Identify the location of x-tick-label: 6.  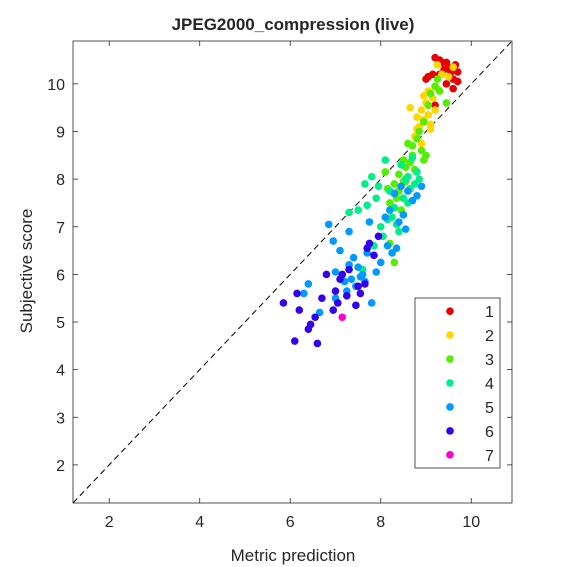
(290, 522).